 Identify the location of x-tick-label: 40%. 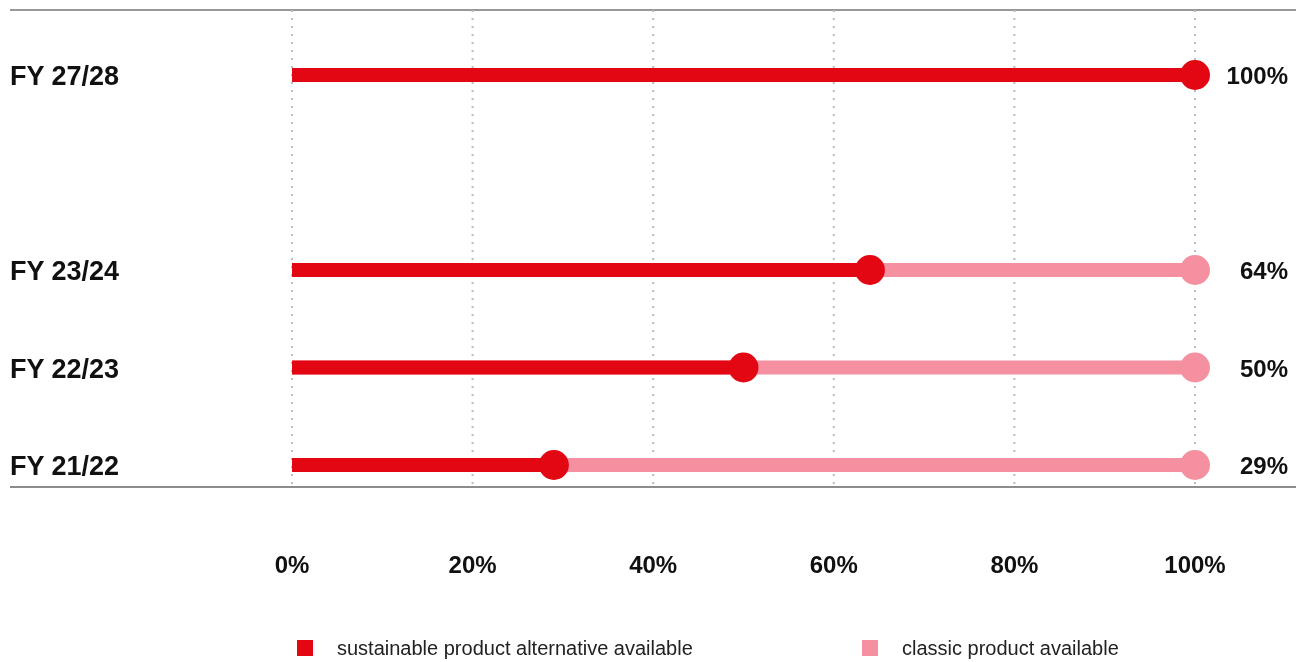
(653, 564).